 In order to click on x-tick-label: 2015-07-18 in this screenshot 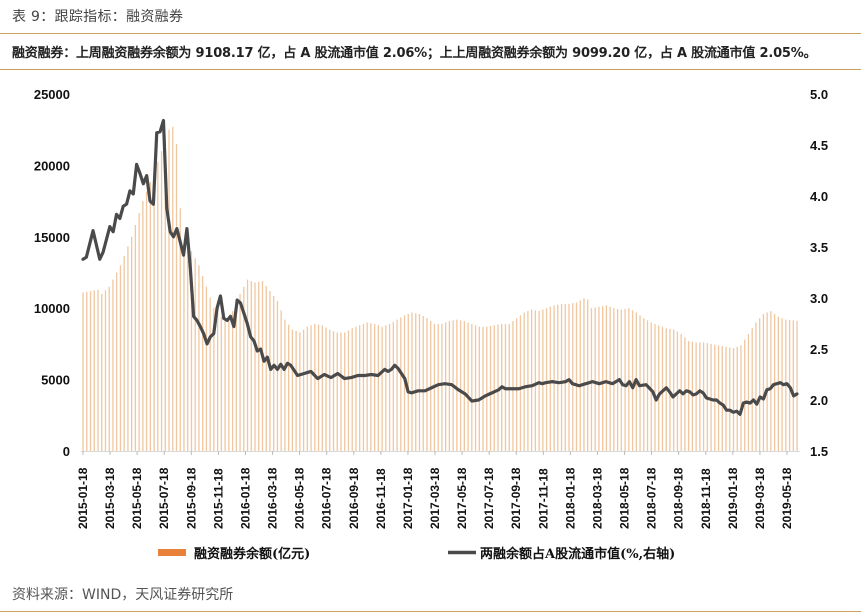, I will do `click(164, 498)`.